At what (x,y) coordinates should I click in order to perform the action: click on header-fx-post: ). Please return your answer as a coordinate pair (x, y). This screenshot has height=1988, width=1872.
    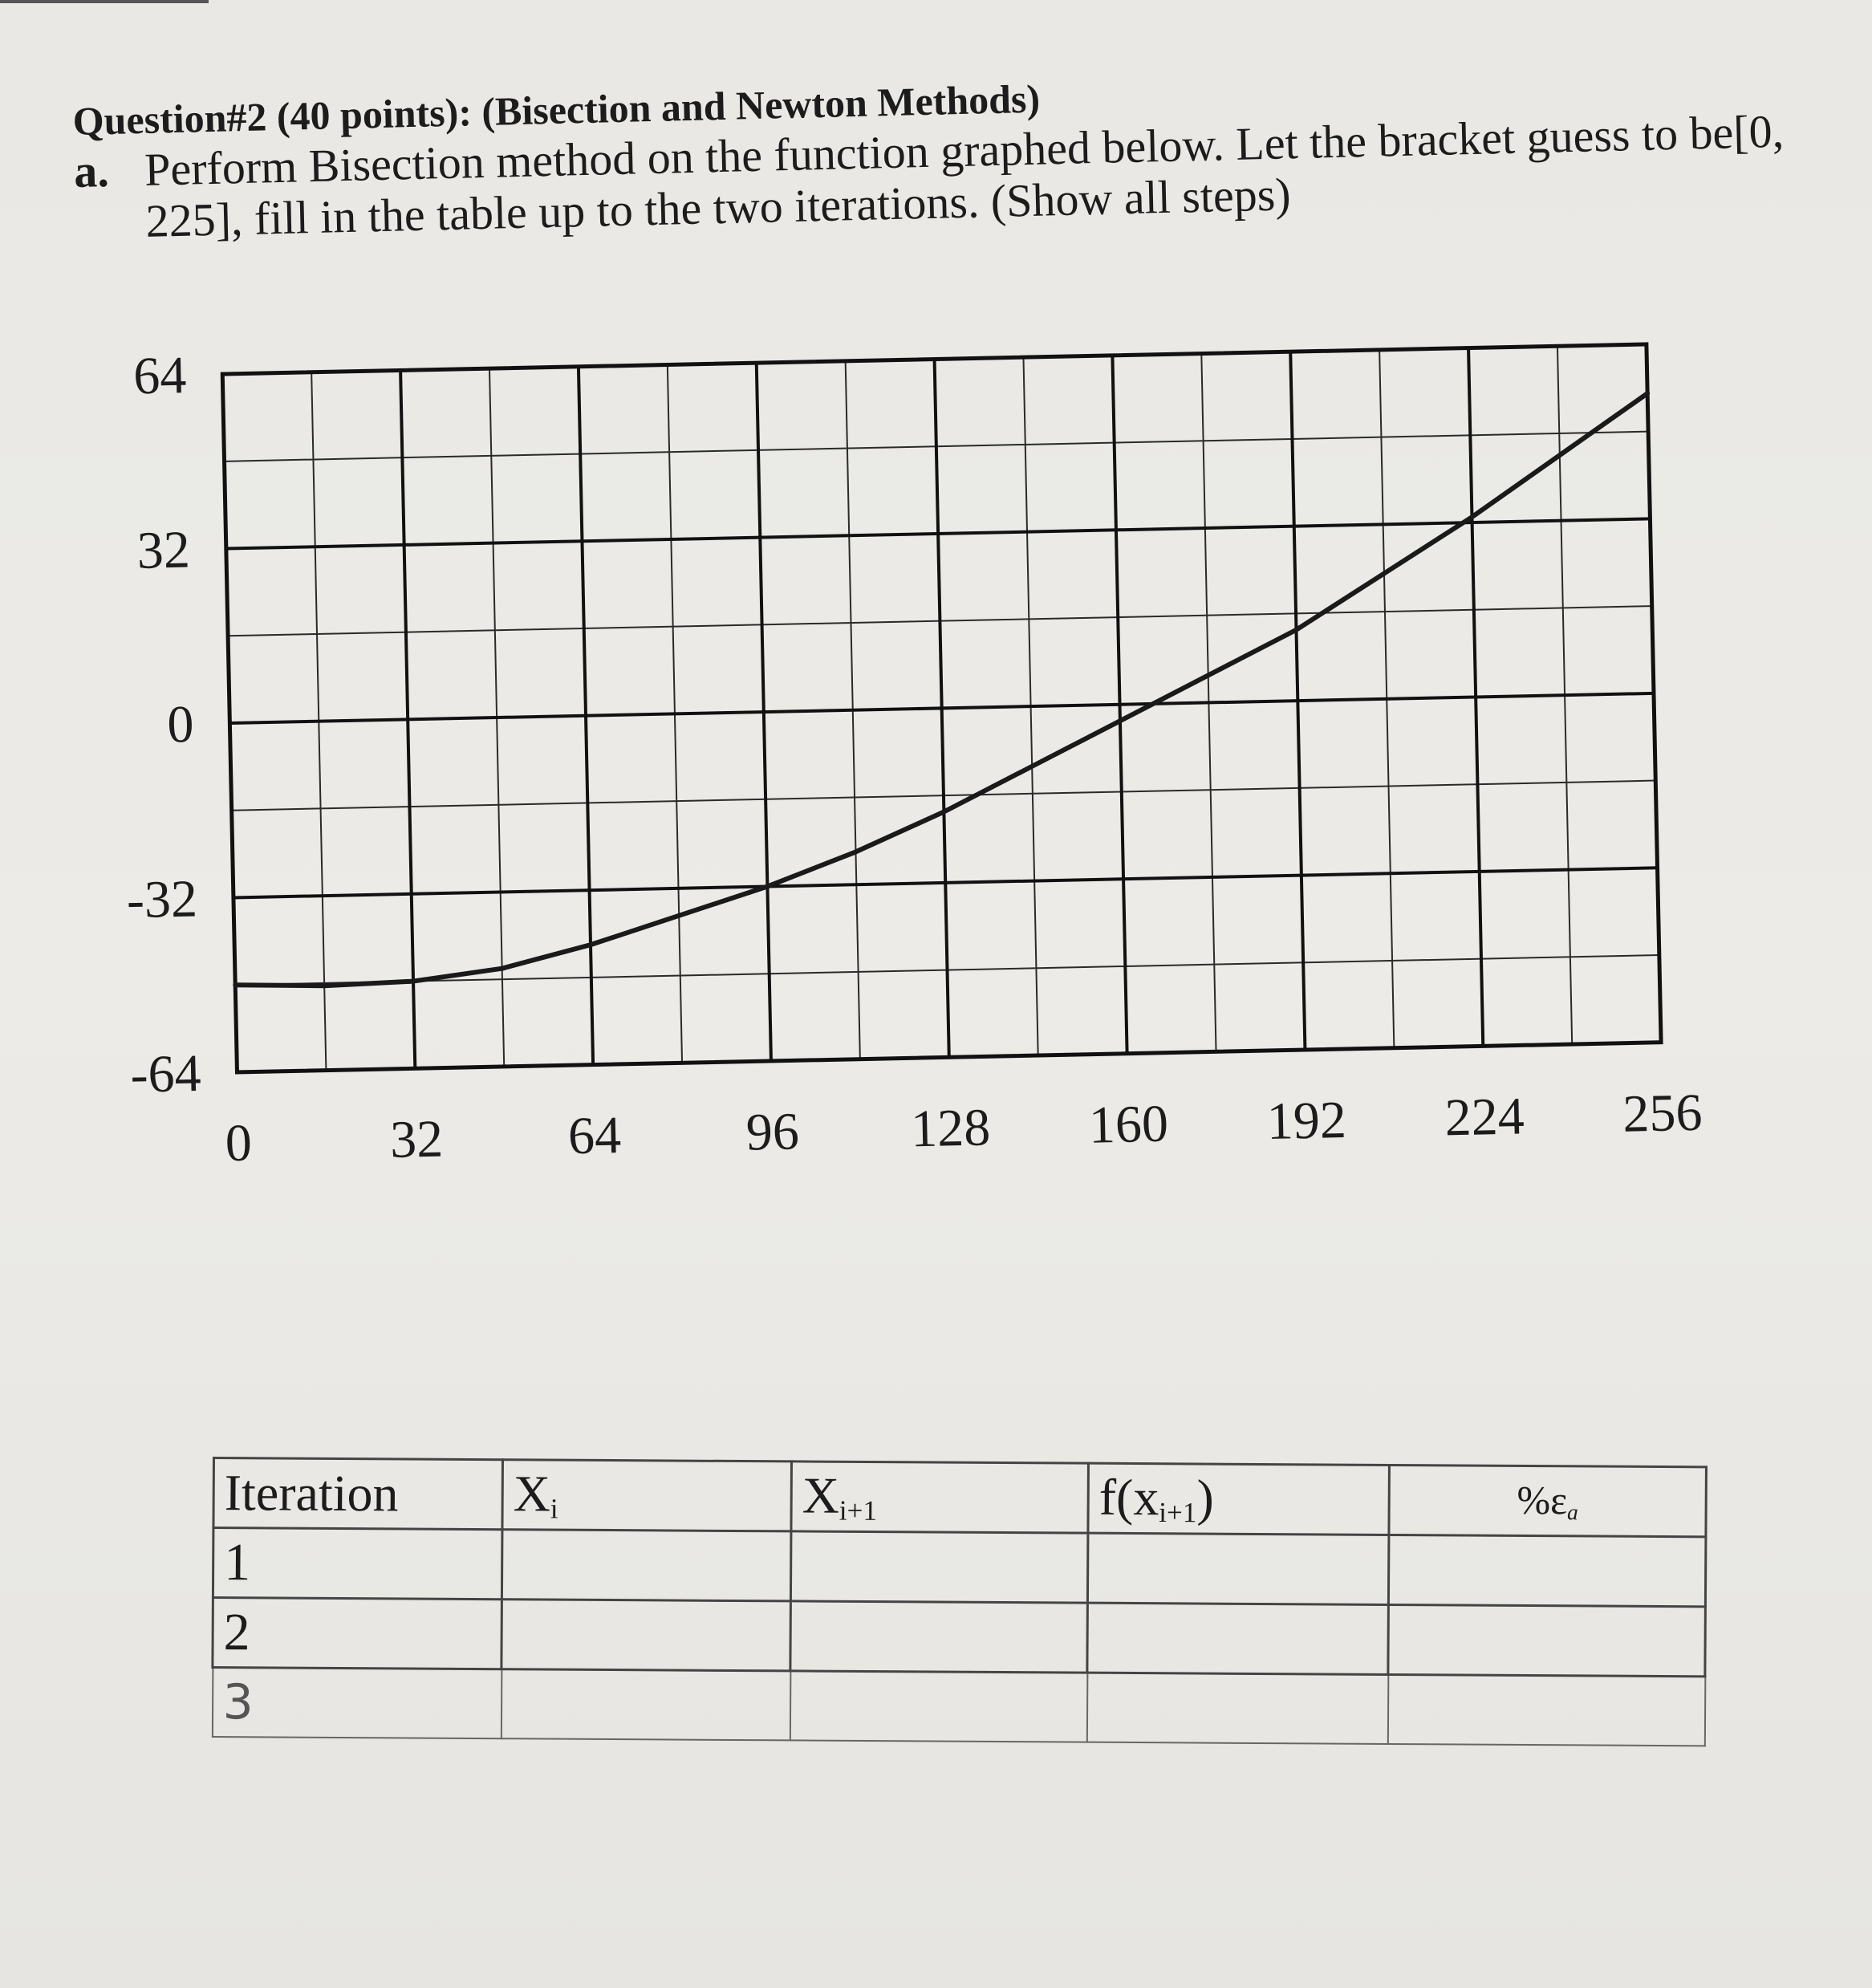
    Looking at the image, I should click on (1206, 1498).